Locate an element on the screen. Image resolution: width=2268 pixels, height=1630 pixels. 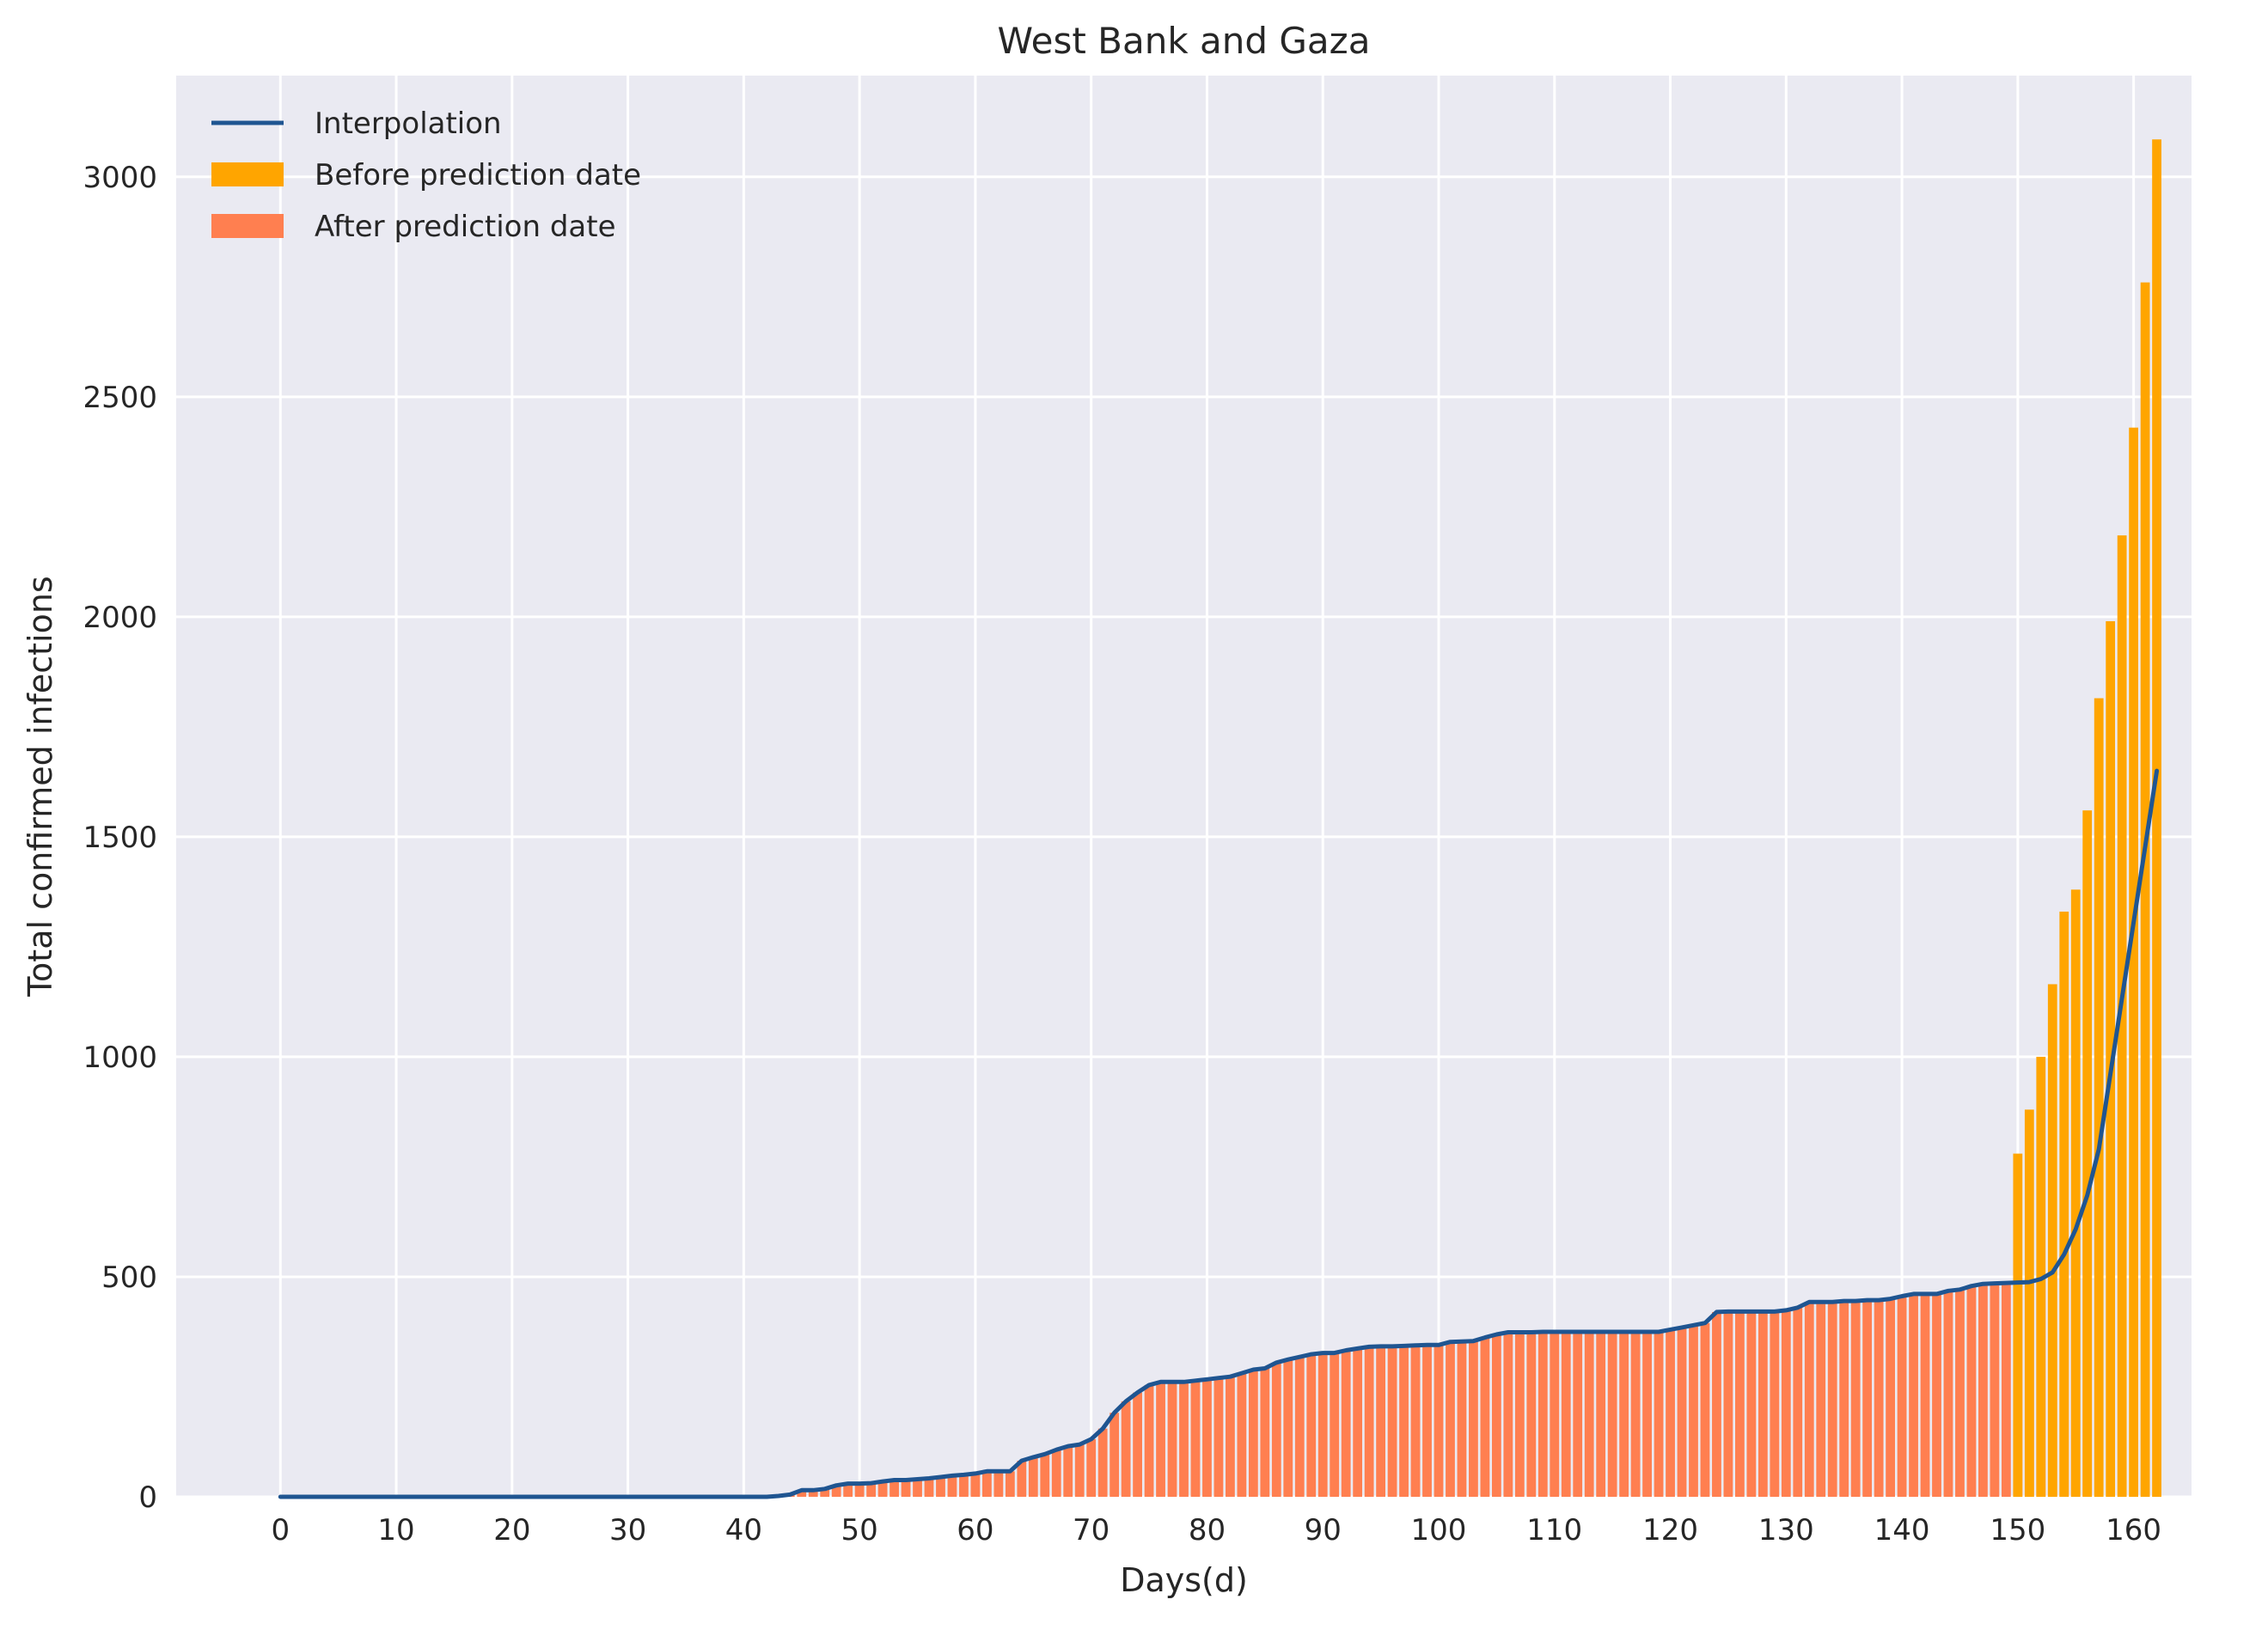
y-axis-ticks: 0 500 1000 1500 2000 2500 3000 is located at coordinates (120, 838).